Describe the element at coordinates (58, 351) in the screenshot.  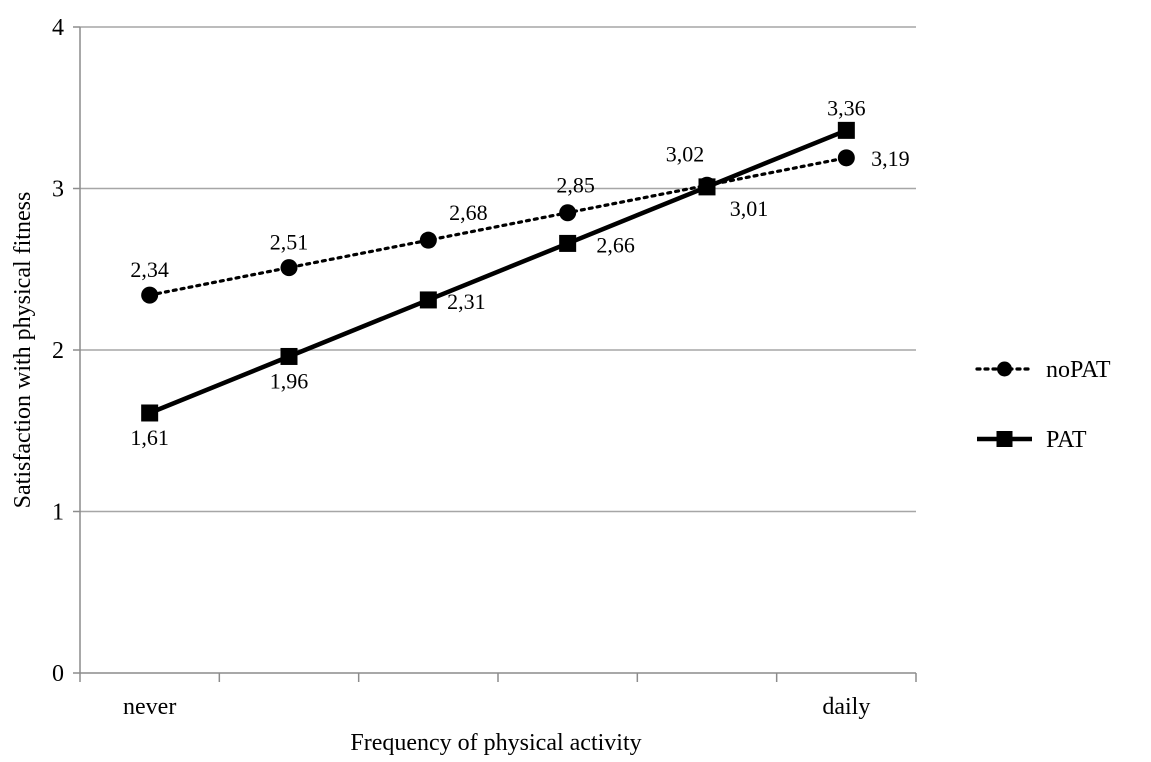
I see `y-tick-label: 2` at that location.